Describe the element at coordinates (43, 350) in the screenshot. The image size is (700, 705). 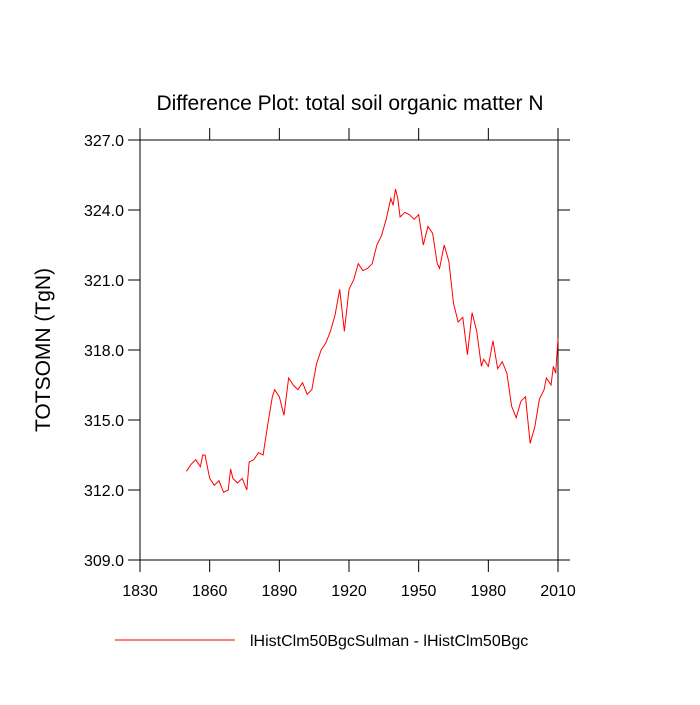
I see `y-axis-label: TOTSOMN (TgN)` at that location.